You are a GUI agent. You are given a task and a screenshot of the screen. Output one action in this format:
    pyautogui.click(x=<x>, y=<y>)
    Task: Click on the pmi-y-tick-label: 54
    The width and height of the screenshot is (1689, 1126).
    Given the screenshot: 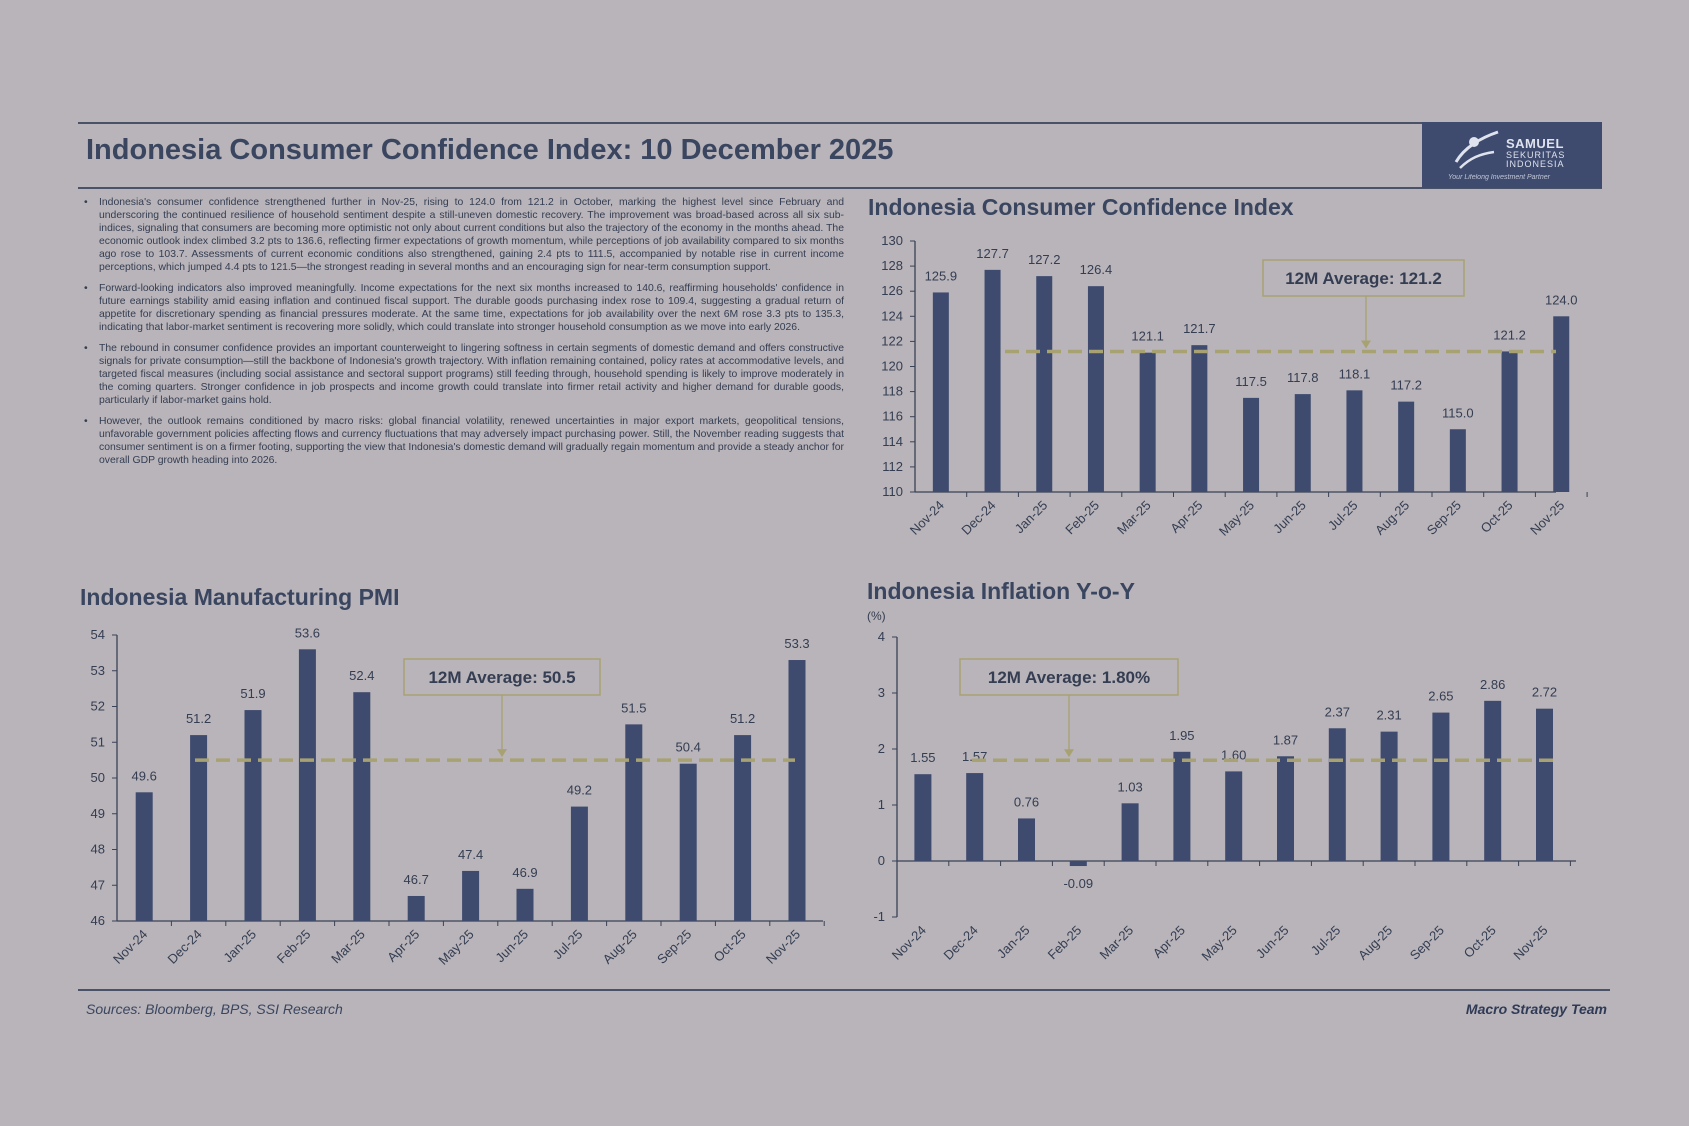 What is the action you would take?
    pyautogui.click(x=98, y=634)
    